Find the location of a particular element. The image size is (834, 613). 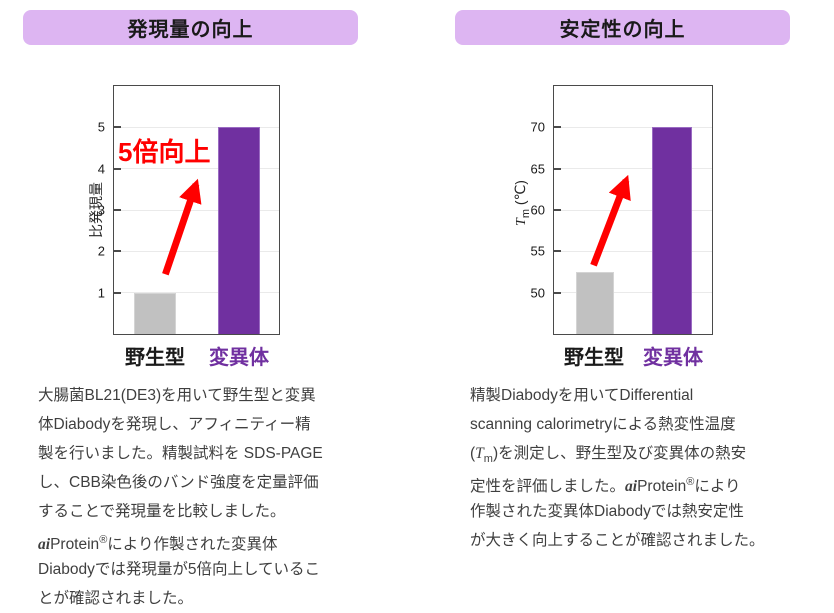

y-tick-label: 50 is located at coordinates (537, 293).